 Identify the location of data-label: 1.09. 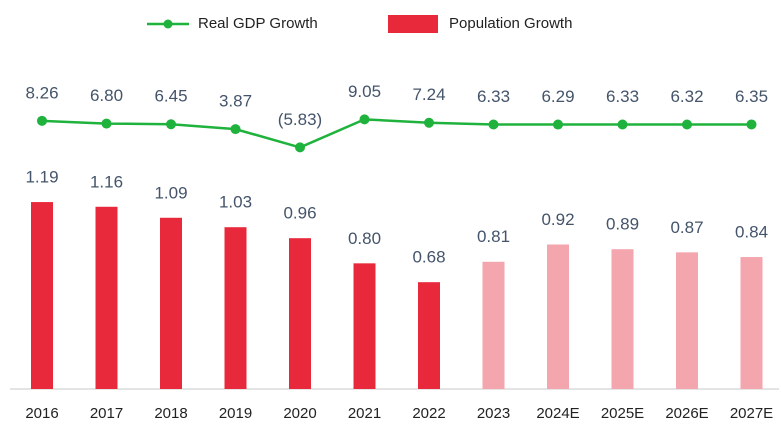
(170, 192).